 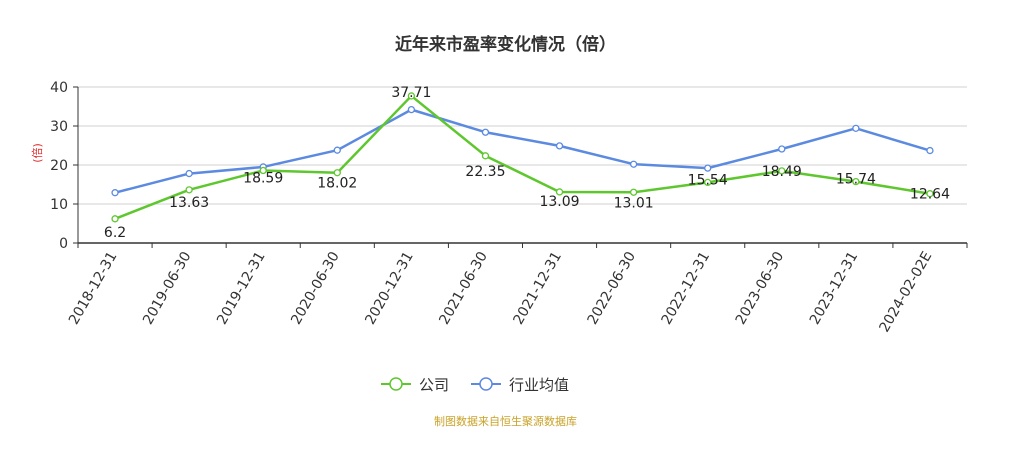 What do you see at coordinates (315, 288) in the screenshot?
I see `x-tick-label: 2020-06-30` at bounding box center [315, 288].